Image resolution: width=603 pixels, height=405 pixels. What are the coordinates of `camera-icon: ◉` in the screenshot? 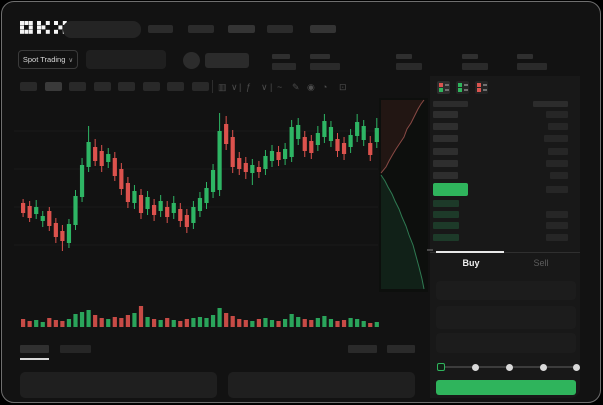 It's located at (311, 87).